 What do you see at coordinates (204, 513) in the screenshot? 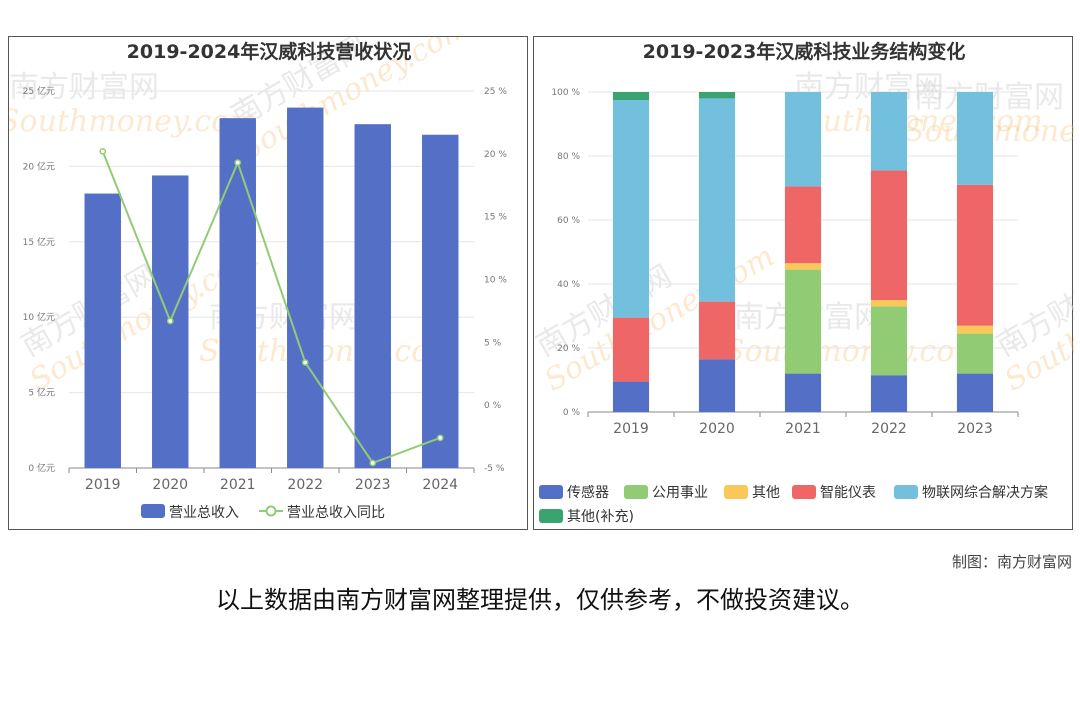
I see `legend-label-revenue: 营业总收入` at bounding box center [204, 513].